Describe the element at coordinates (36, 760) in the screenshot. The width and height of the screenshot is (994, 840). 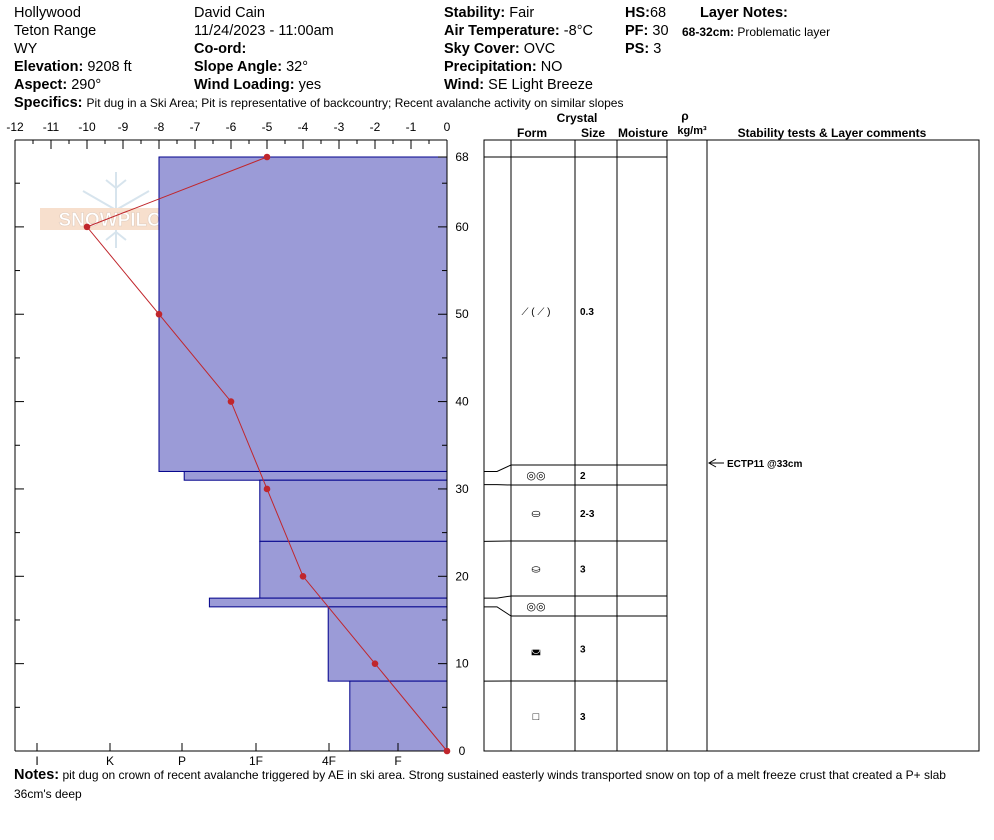
I see `hardness-label: I` at that location.